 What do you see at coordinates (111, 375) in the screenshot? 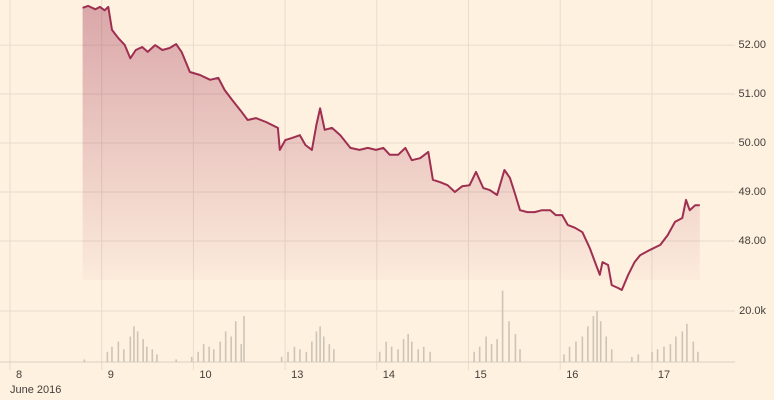
I see `x-tick-label: 9` at bounding box center [111, 375].